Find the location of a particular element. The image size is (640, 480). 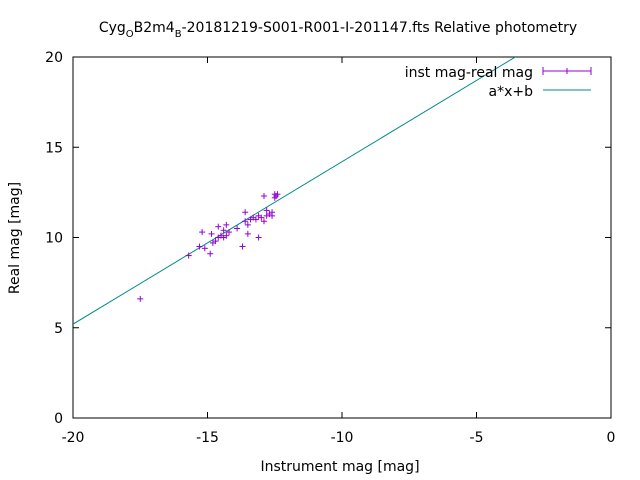

y-axis-label: Real mag [mag] is located at coordinates (15, 238).